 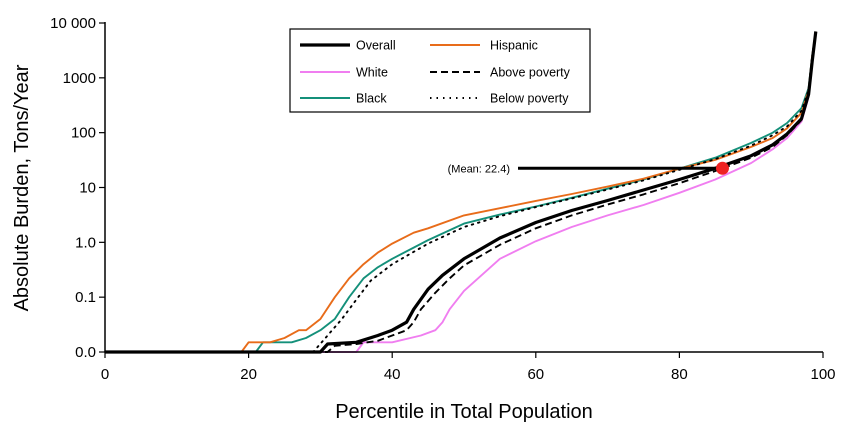 I want to click on legend-label-above-poverty: Above poverty, so click(x=530, y=73).